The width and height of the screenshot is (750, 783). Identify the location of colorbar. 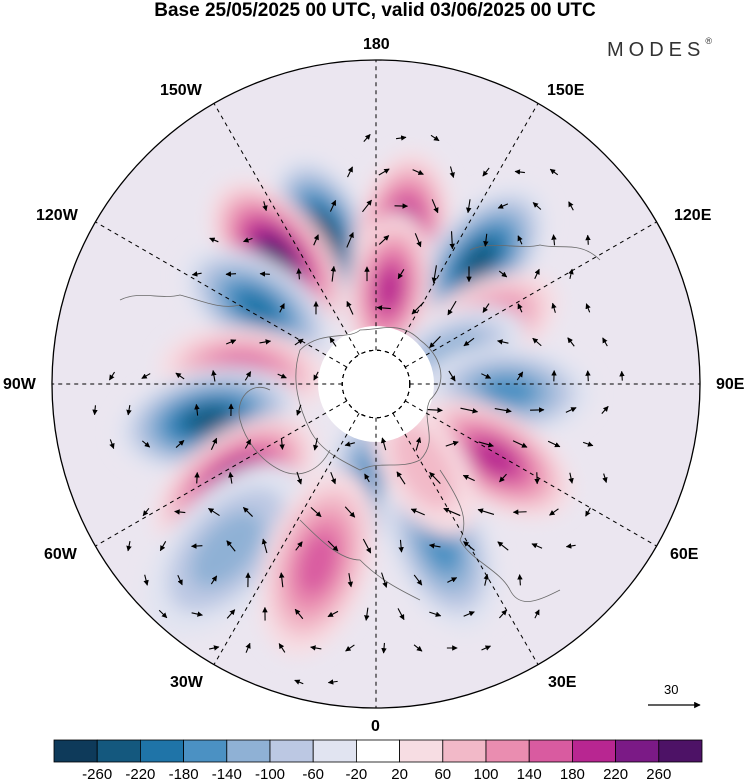
(378, 751).